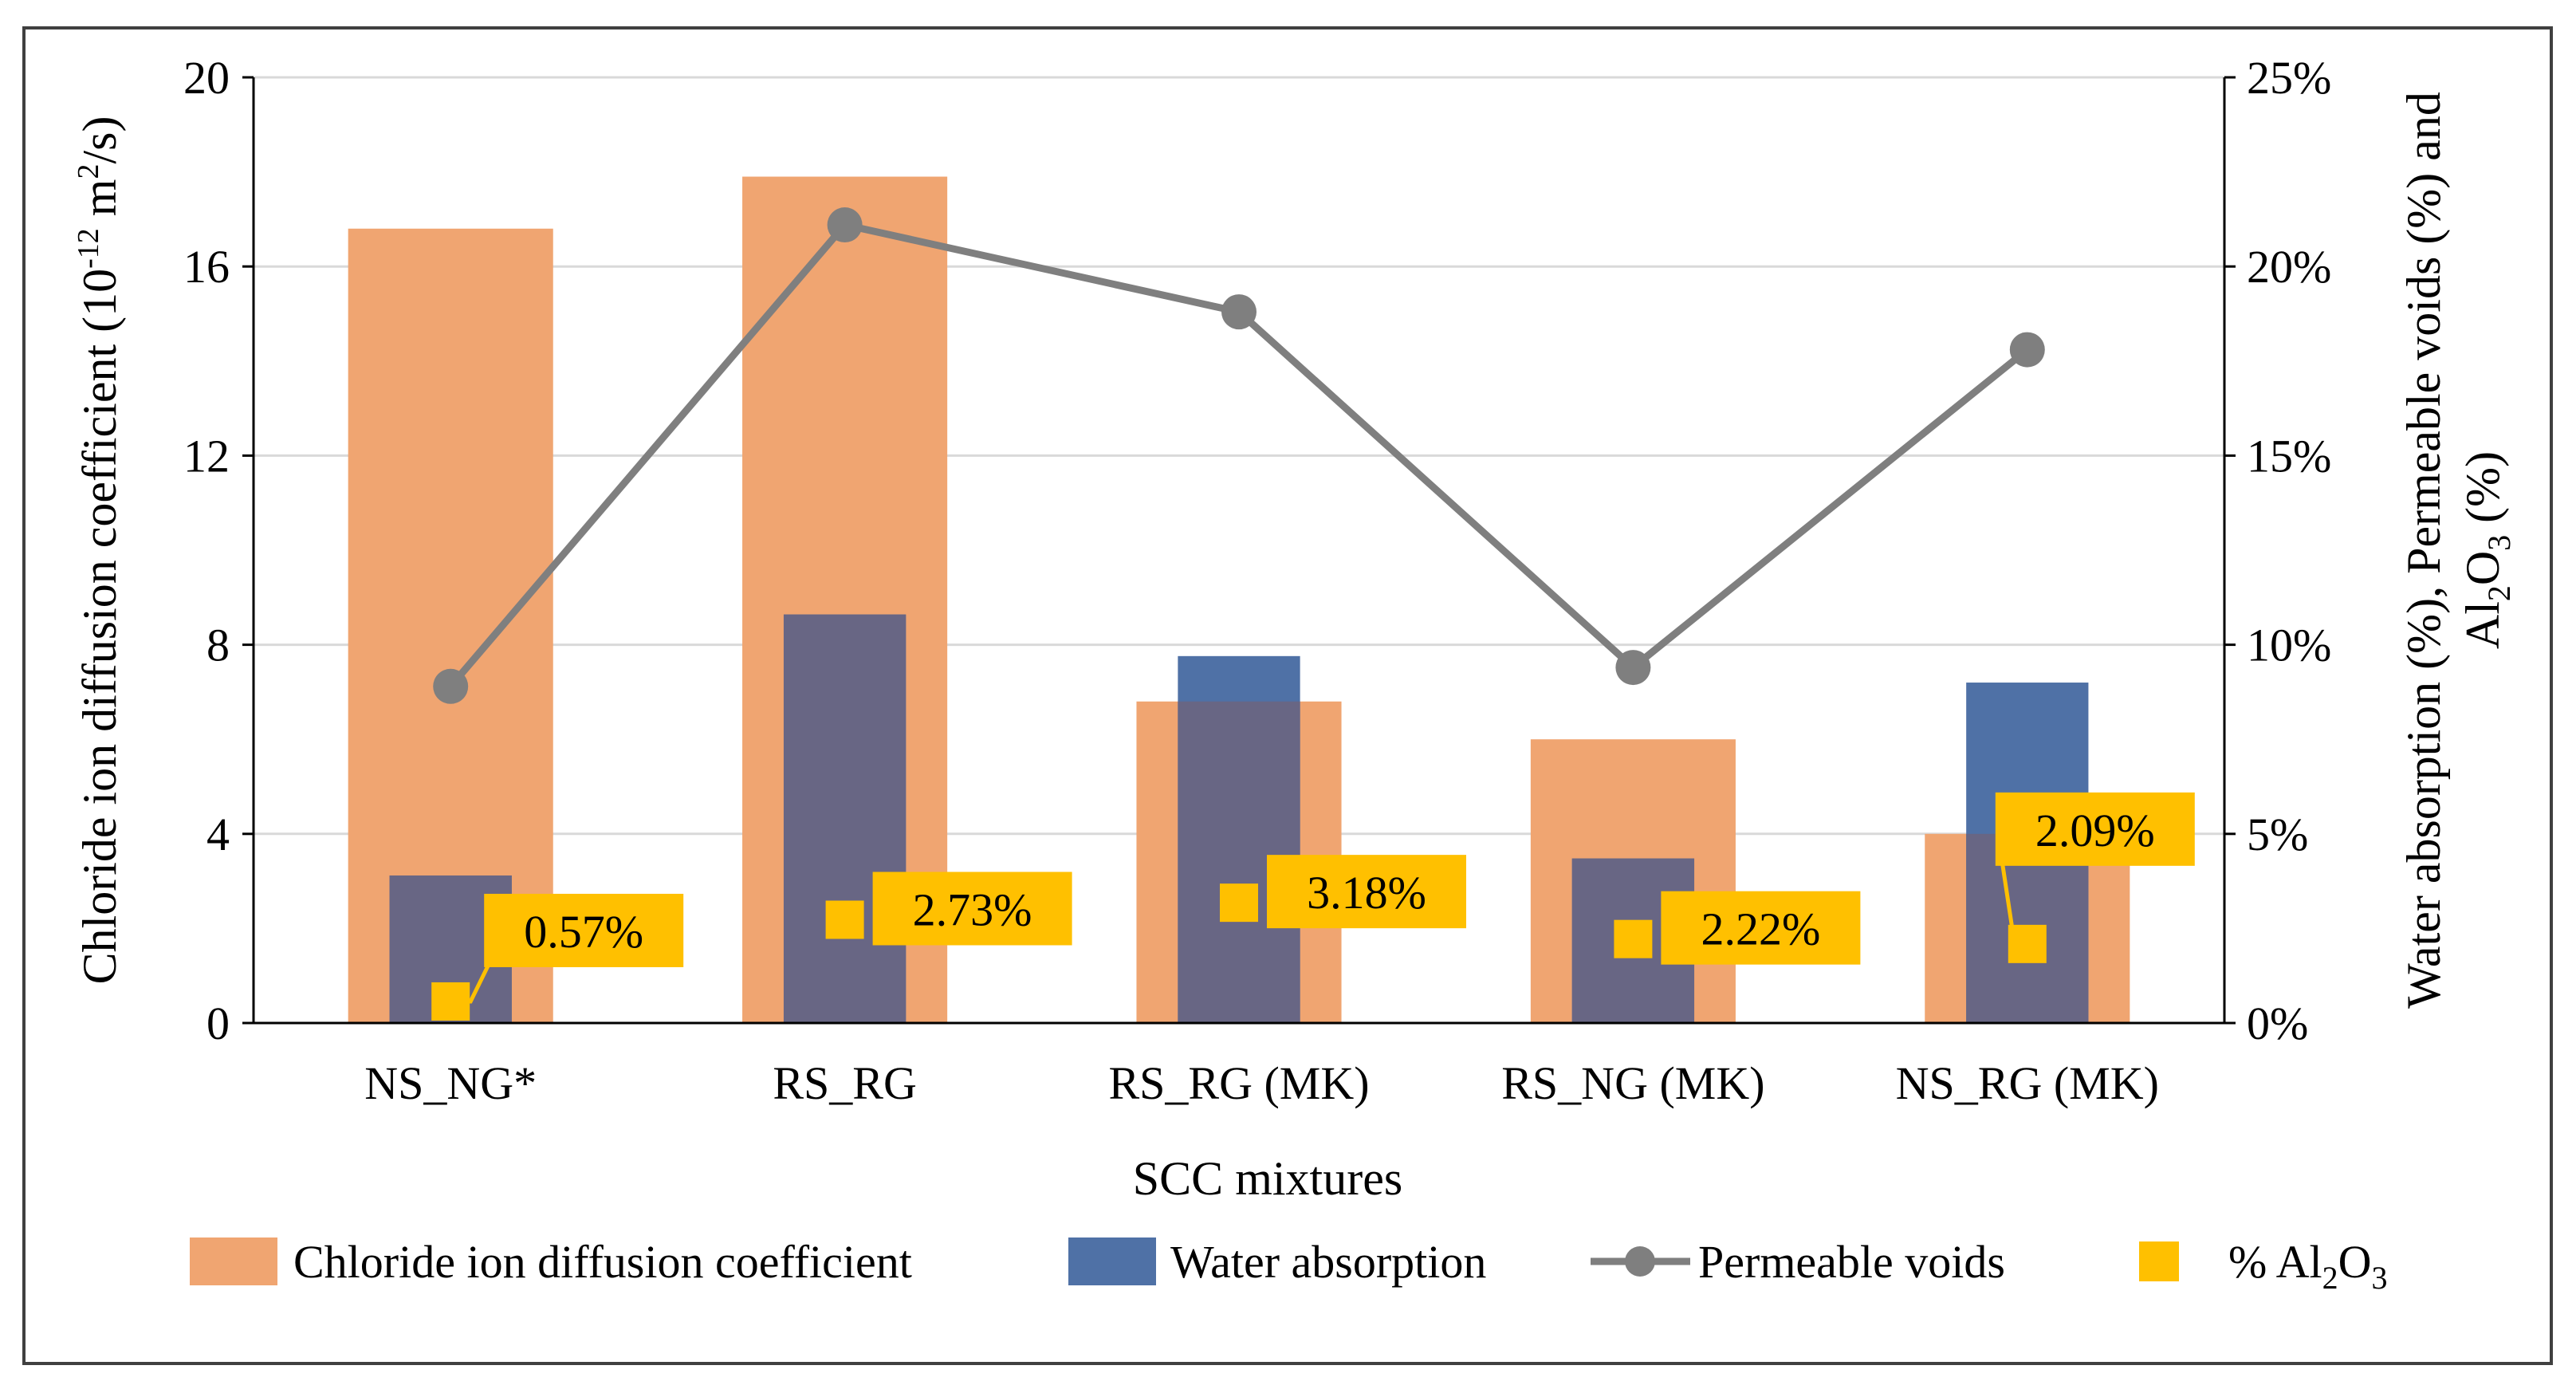 This screenshot has width=2576, height=1389. Describe the element at coordinates (218, 1023) in the screenshot. I see `left-tick-label: 0` at that location.